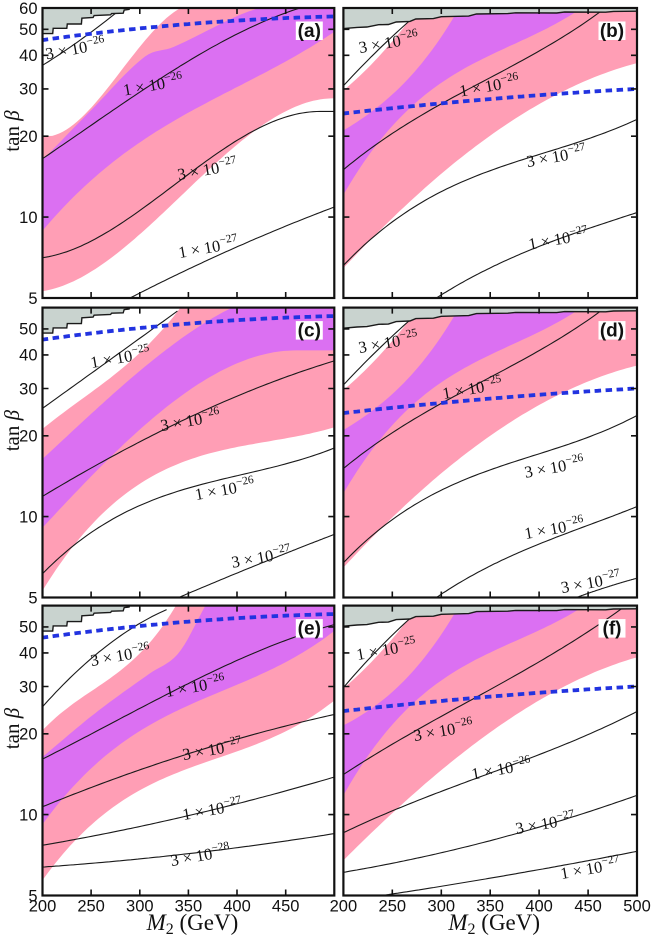 Image resolution: width=651 pixels, height=942 pixels. I want to click on svg-text: (b), so click(612, 31).